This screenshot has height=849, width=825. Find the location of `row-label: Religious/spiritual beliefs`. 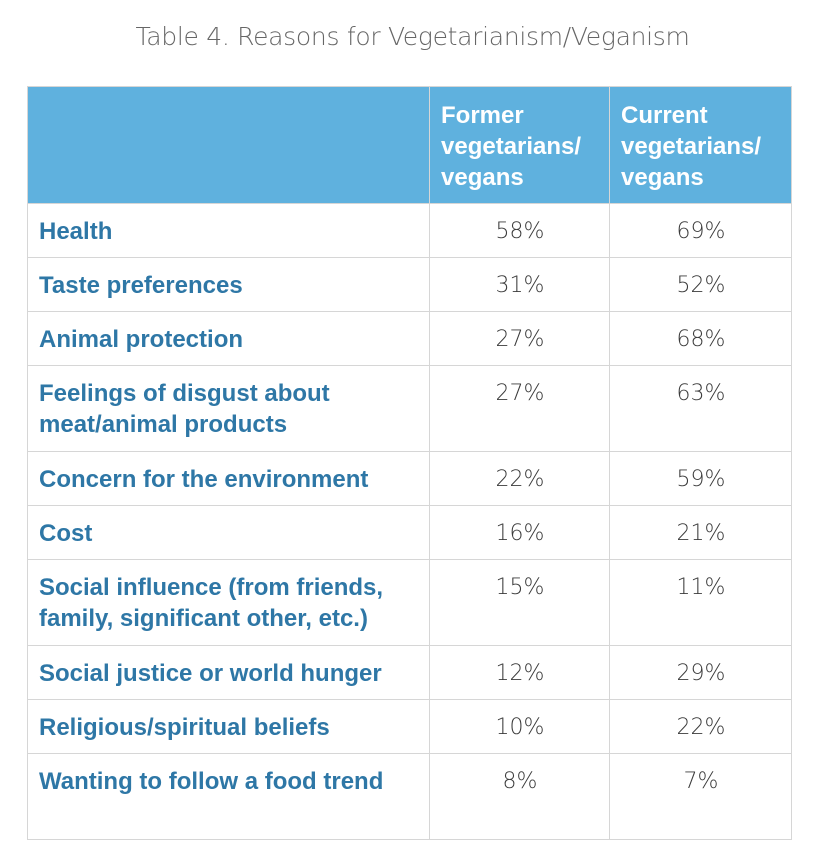

row-label: Religious/spiritual beliefs is located at coordinates (228, 726).